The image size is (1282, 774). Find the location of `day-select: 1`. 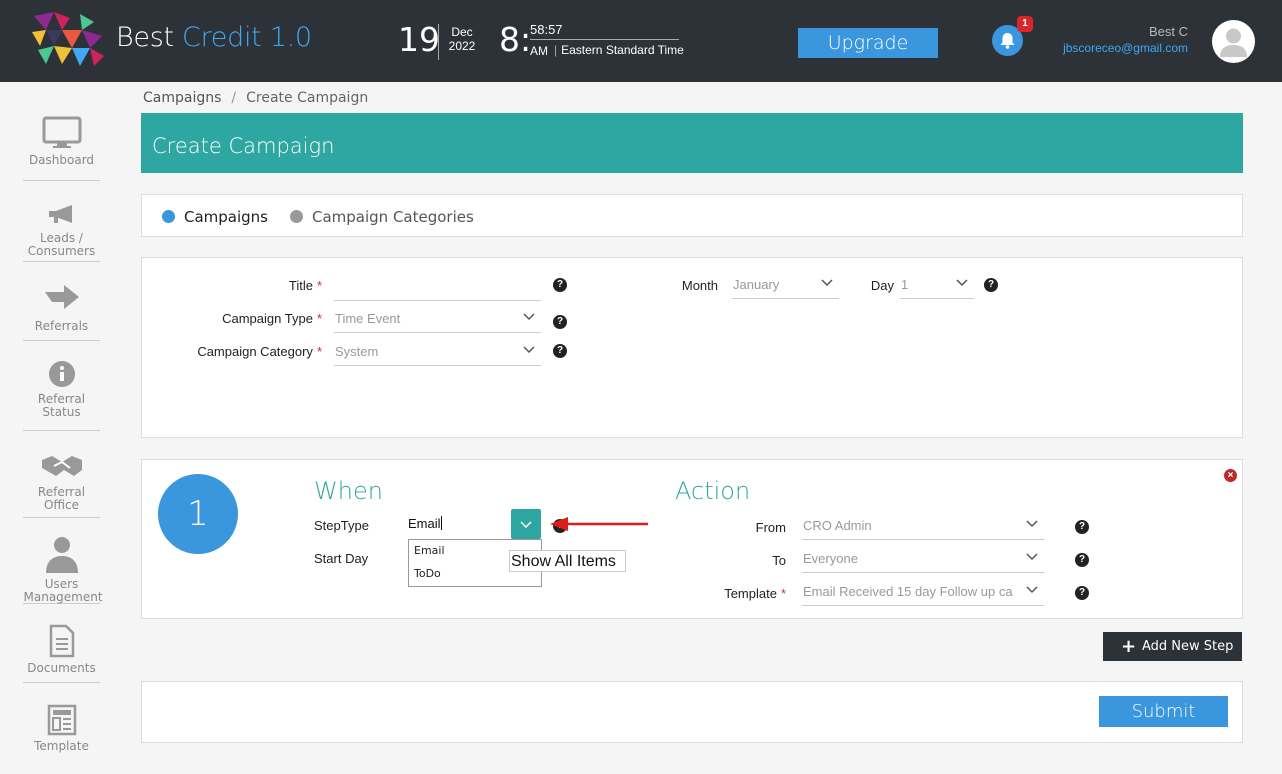

day-select: 1 is located at coordinates (937, 286).